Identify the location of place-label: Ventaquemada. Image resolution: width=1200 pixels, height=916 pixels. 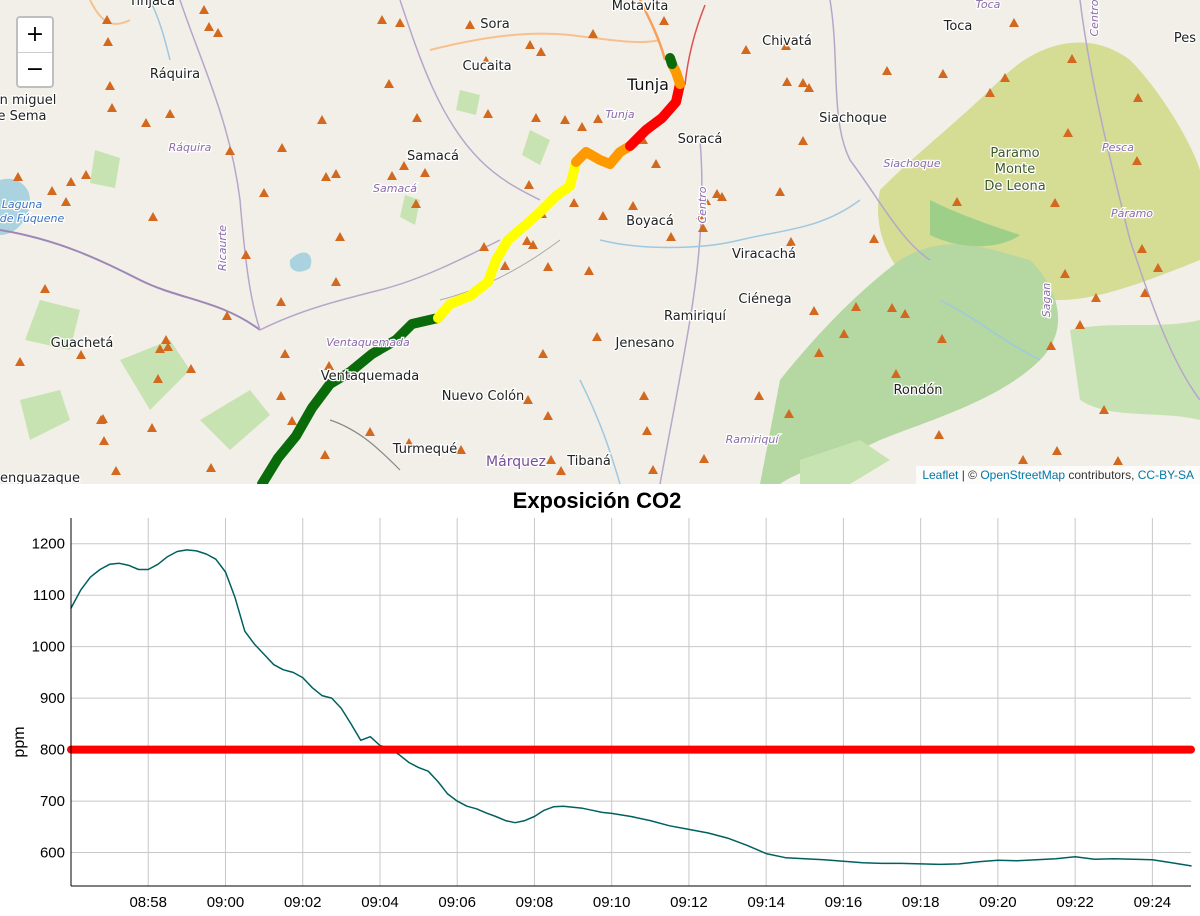
(370, 376).